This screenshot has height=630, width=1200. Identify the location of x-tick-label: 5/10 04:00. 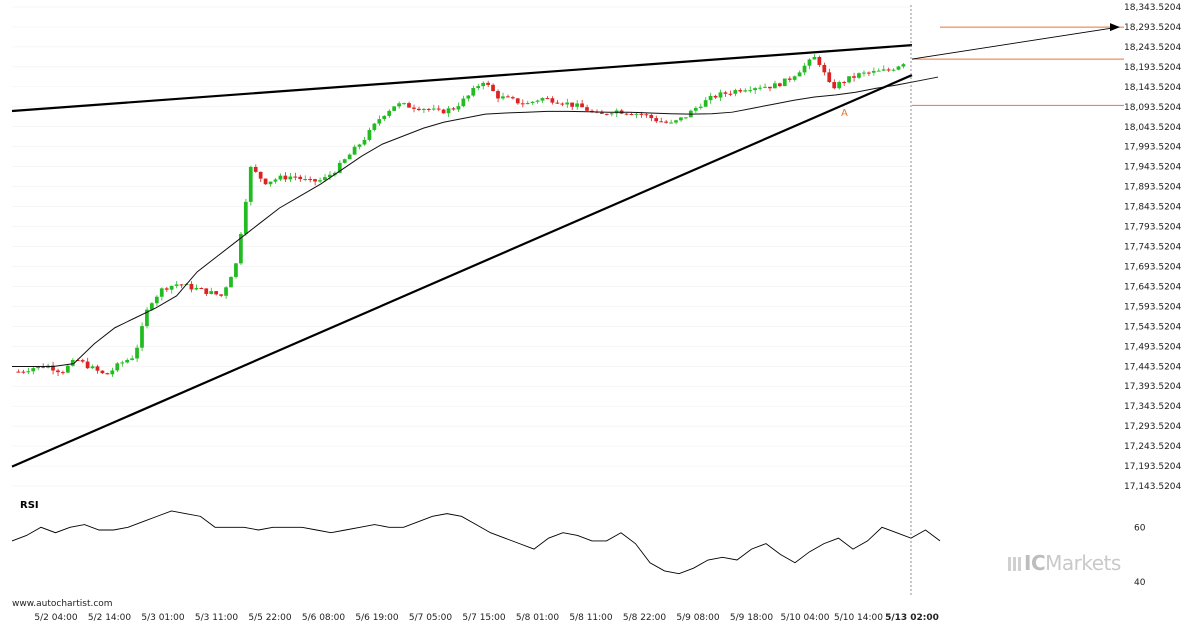
(804, 618).